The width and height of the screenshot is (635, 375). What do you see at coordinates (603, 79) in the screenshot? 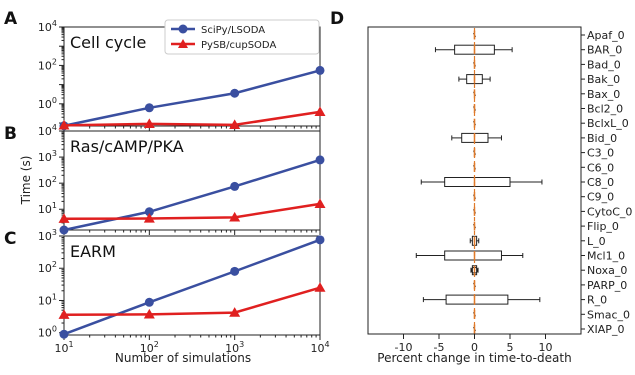
I see `category-label: Bak_0` at bounding box center [603, 79].